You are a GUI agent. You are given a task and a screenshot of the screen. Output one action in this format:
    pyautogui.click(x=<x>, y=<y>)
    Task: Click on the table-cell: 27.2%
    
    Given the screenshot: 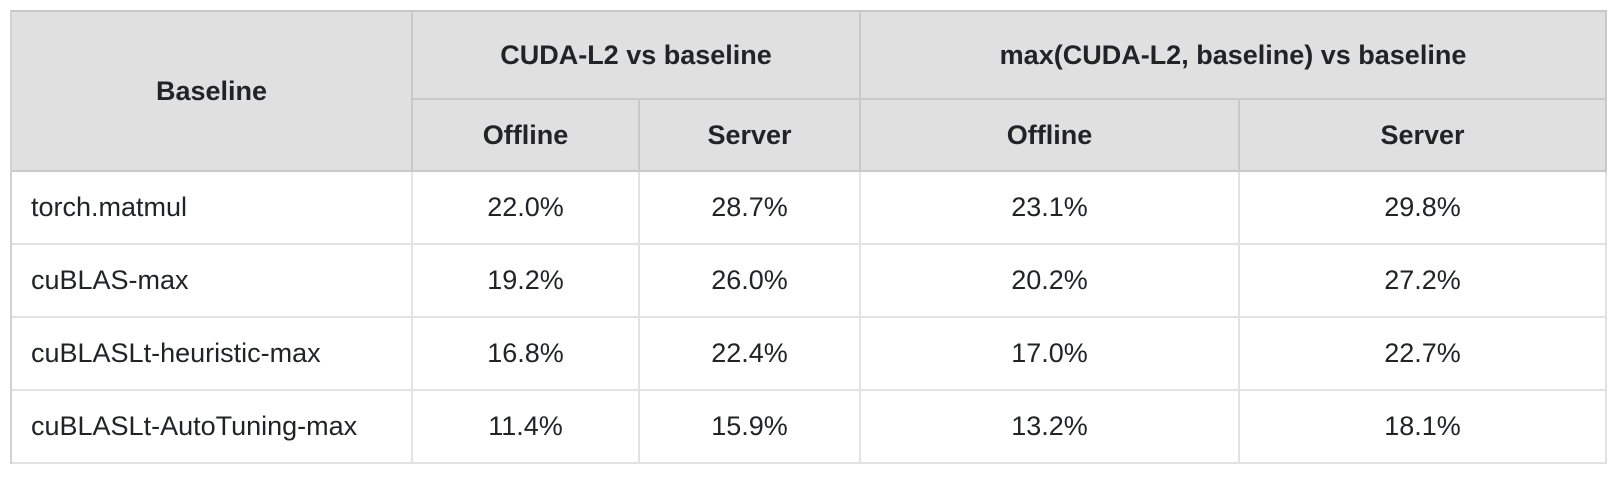 What is the action you would take?
    pyautogui.click(x=1424, y=281)
    